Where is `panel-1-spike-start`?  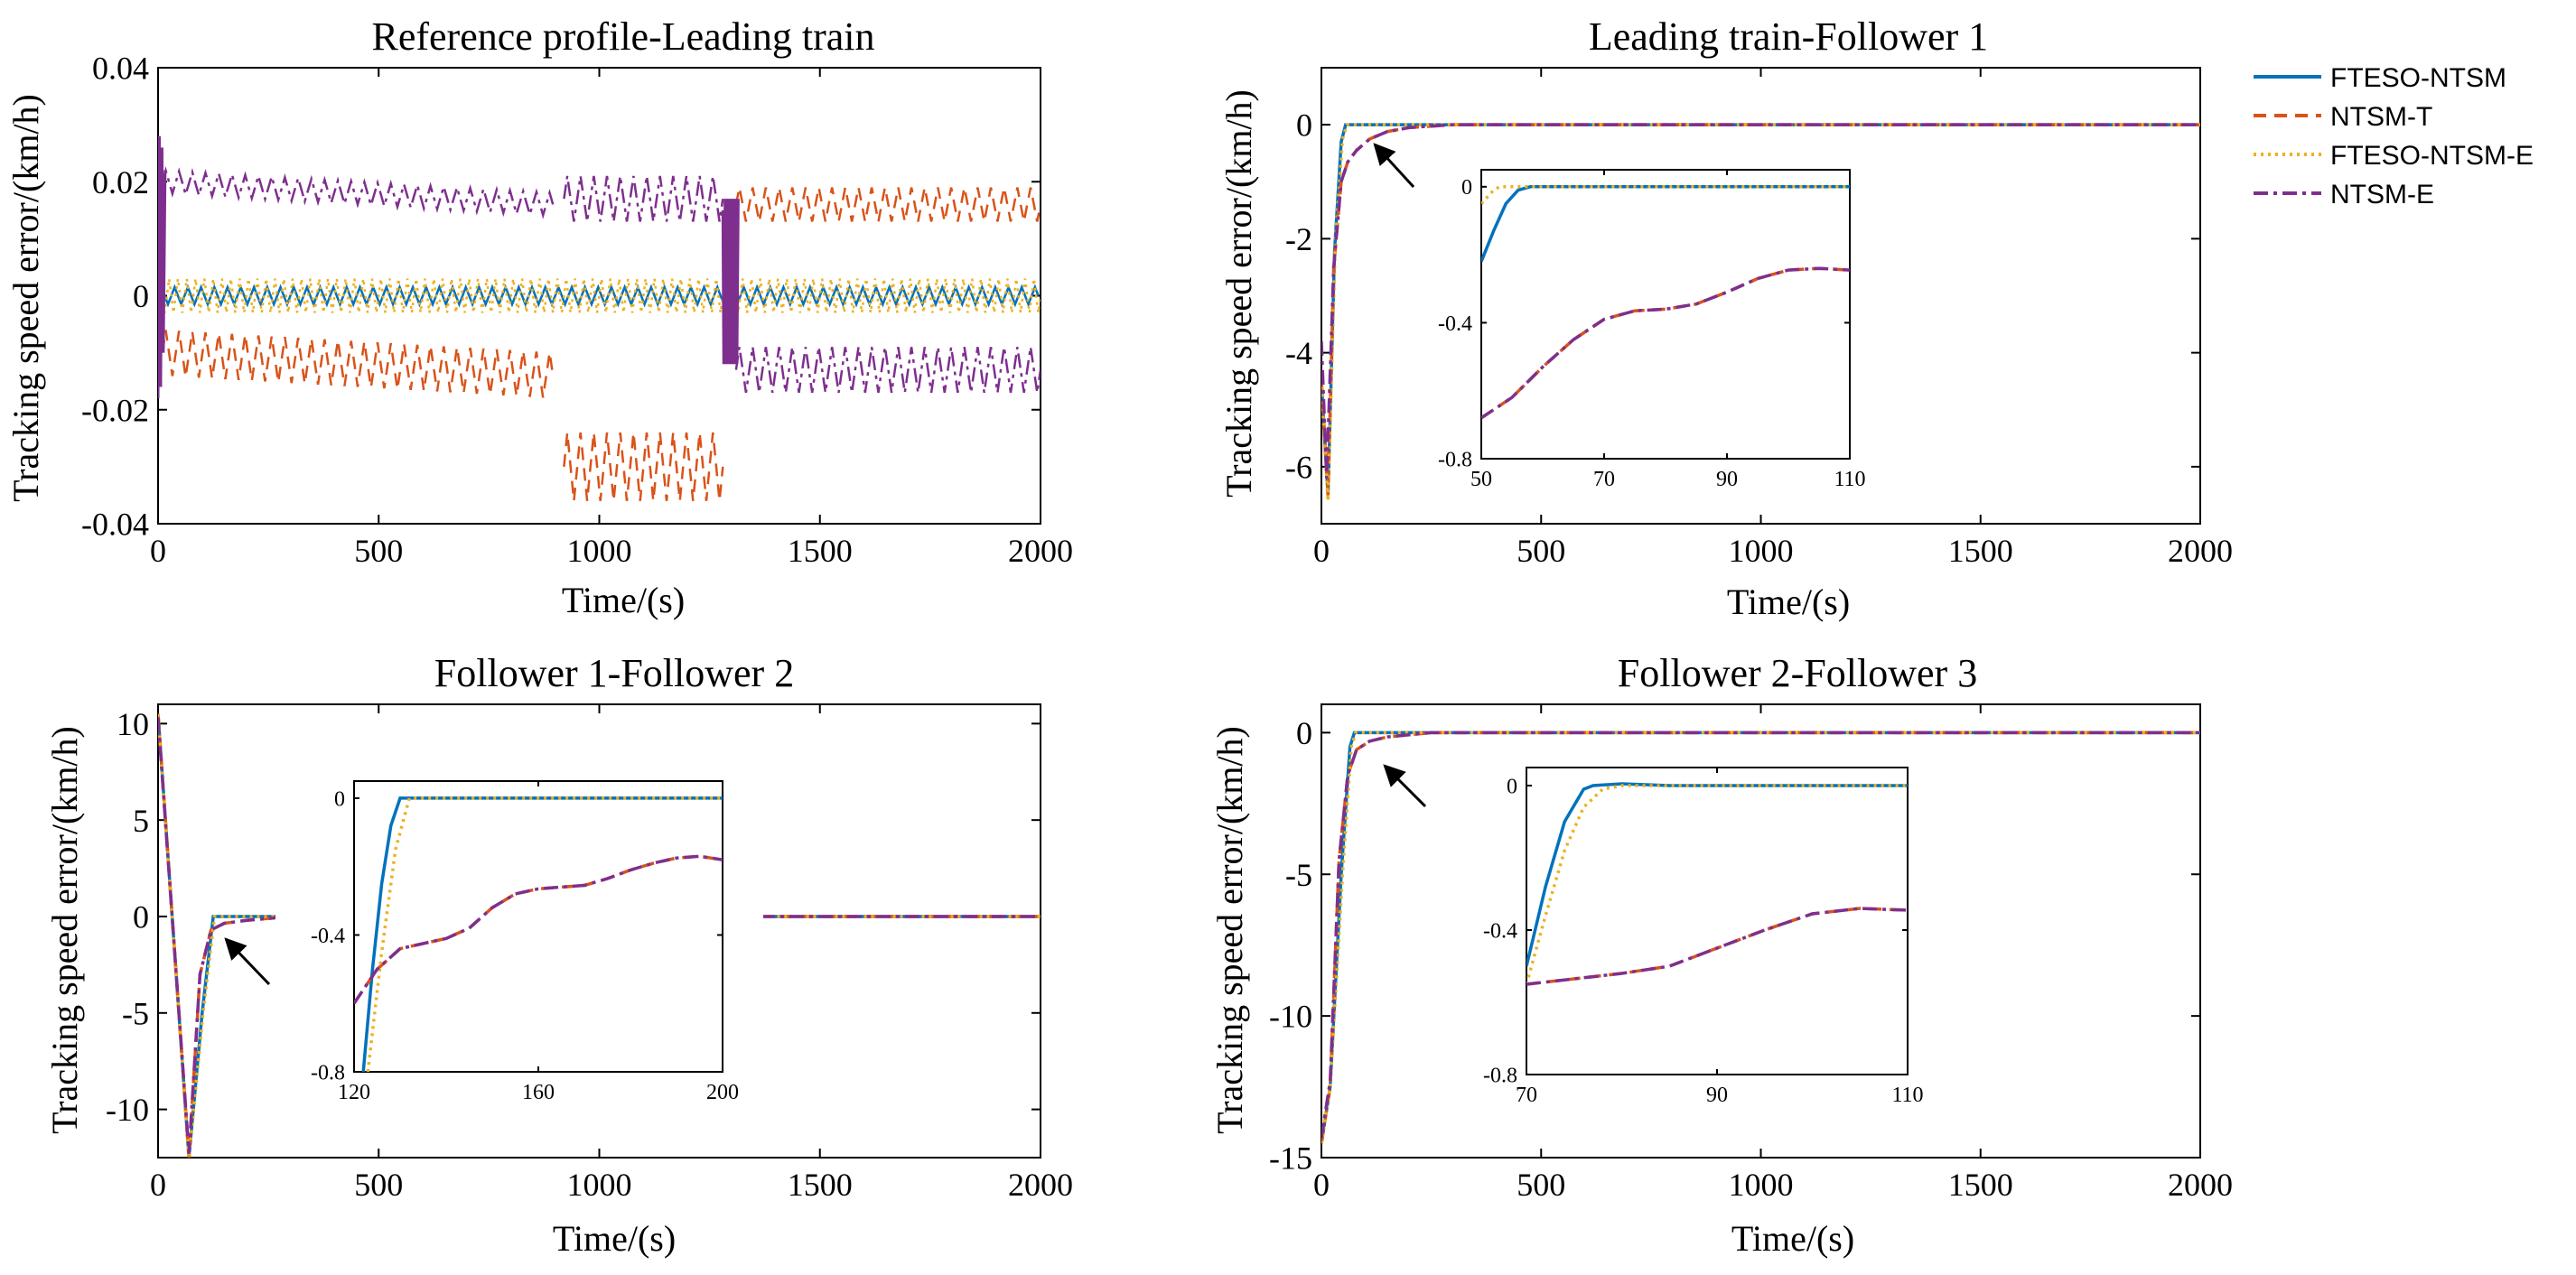 panel-1-spike-start is located at coordinates (162, 267).